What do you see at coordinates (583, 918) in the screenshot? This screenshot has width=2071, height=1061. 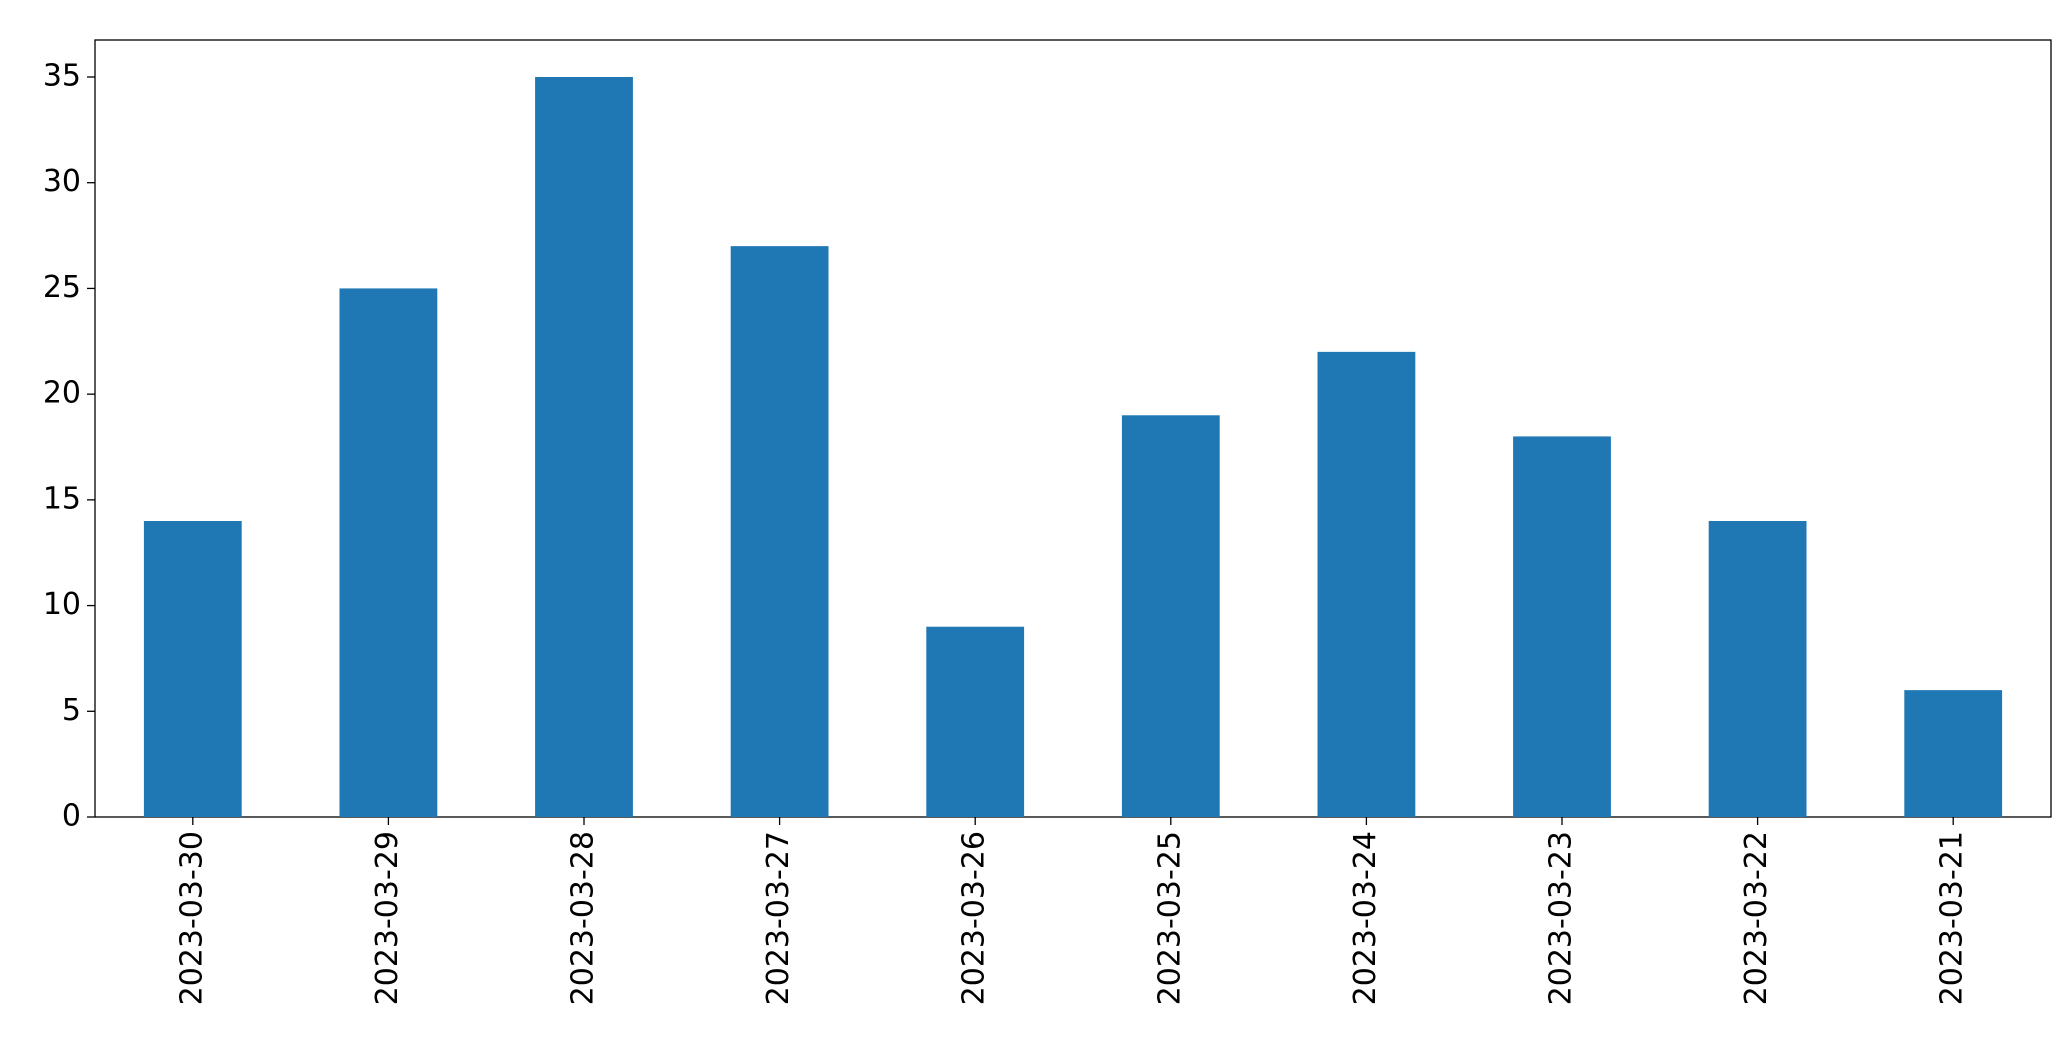 I see `x-tick-label: 2023-03-28` at bounding box center [583, 918].